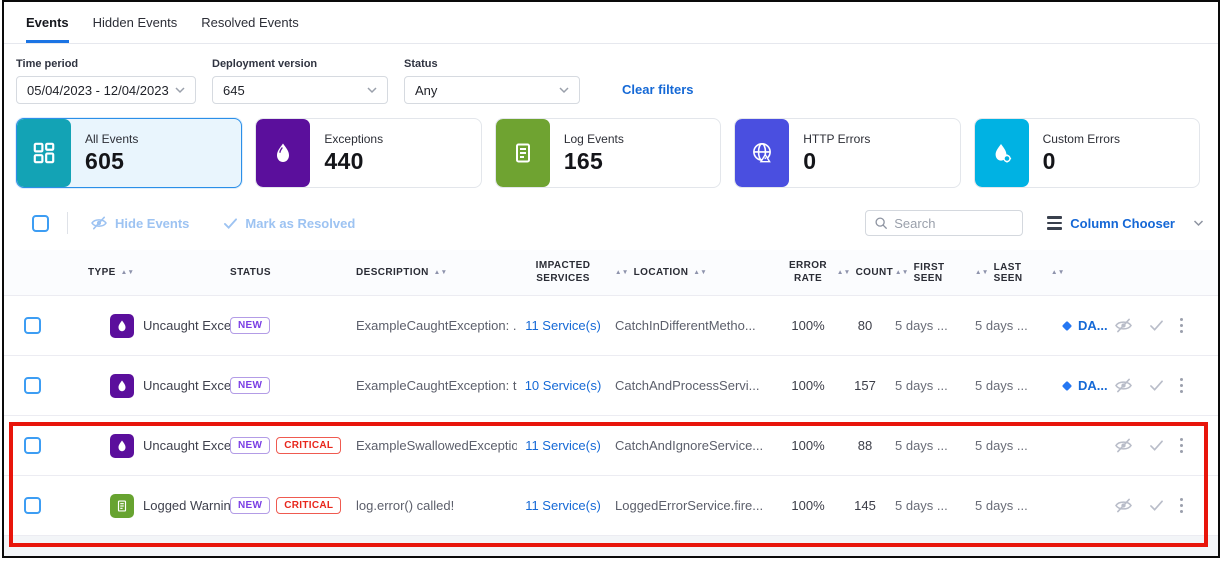 The width and height of the screenshot is (1224, 564). I want to click on time-period-value: 05/04/2023 - 12/04/2023, so click(98, 90).